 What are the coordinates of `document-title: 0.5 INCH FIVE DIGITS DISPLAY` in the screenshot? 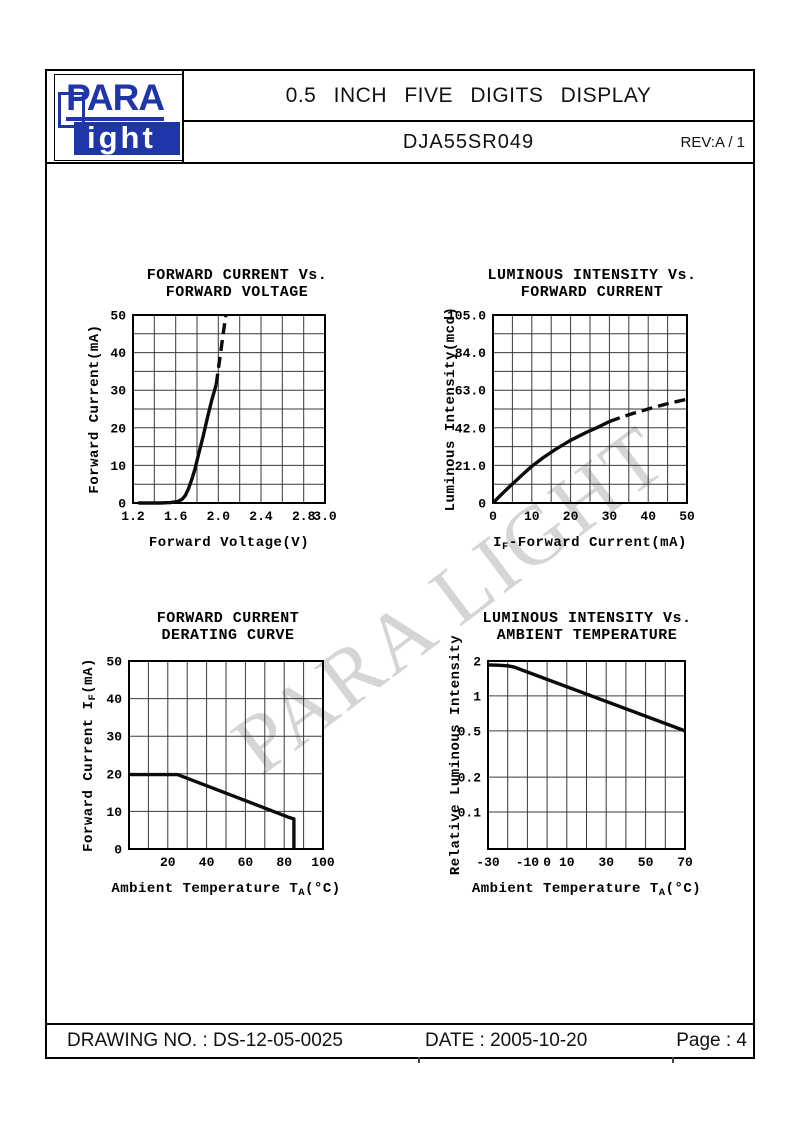 It's located at (468, 95).